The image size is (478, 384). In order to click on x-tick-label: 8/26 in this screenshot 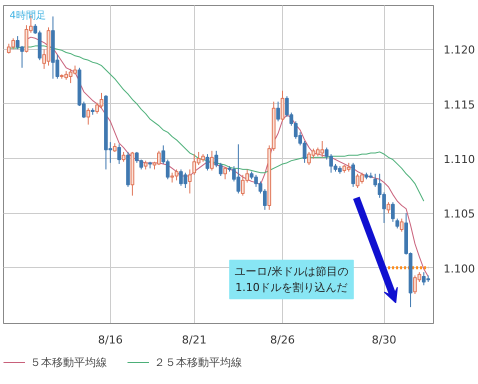, I will do `click(282, 340)`.